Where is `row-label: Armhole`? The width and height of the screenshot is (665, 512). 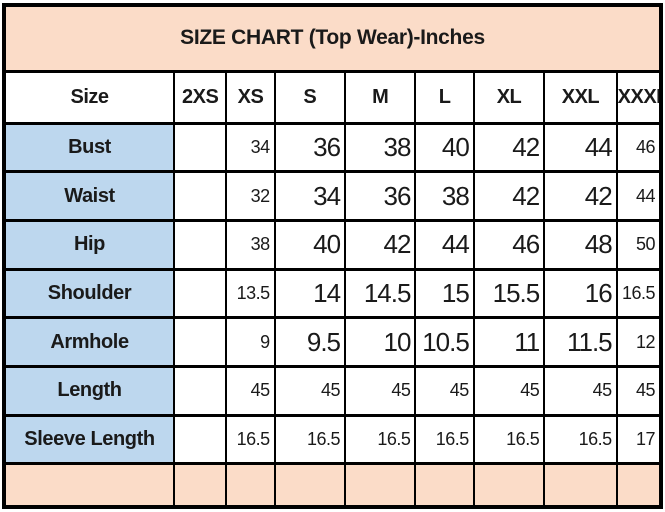
row-label: Armhole is located at coordinates (89, 342).